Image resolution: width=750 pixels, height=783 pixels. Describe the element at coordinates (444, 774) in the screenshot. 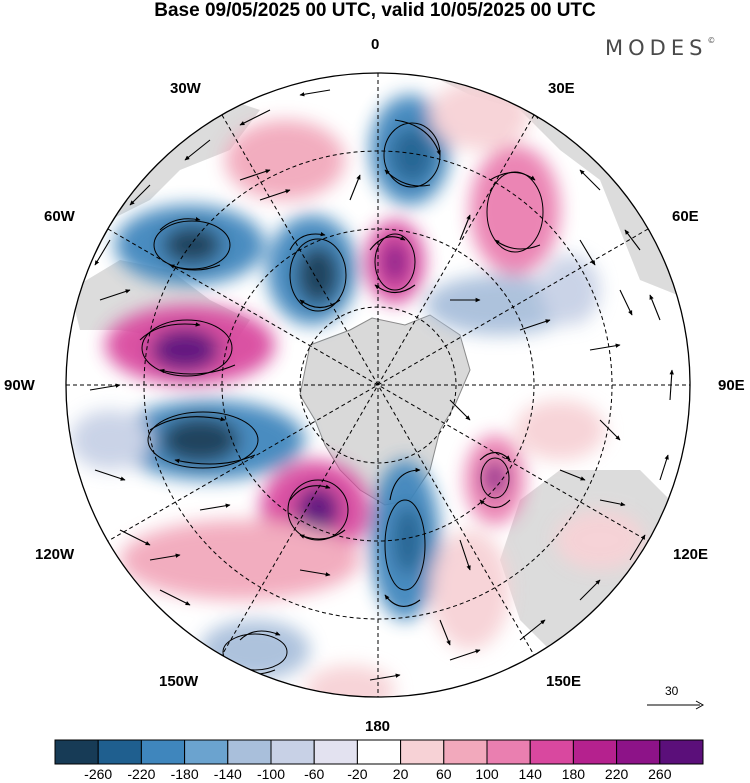

I see `colorbar-tick-label: 60` at that location.